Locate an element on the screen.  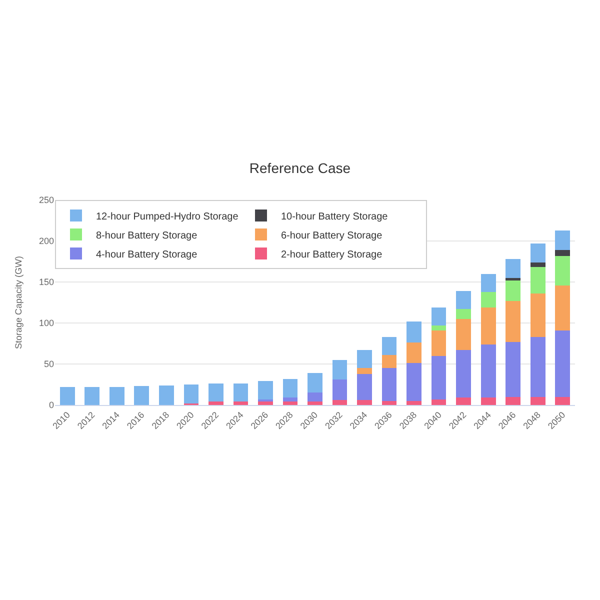
y-axis-title: Storage Capacity (GW) is located at coordinates (18, 303).